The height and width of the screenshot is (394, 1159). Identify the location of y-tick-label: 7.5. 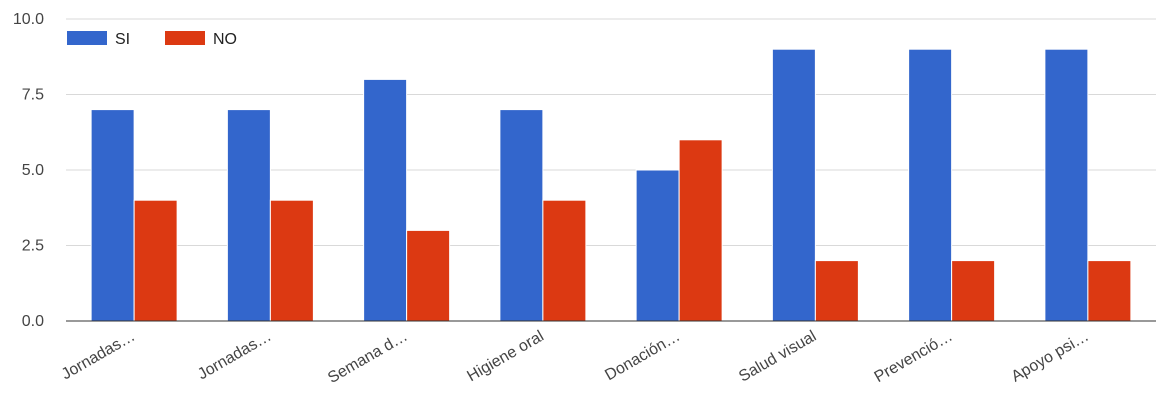
(33, 95).